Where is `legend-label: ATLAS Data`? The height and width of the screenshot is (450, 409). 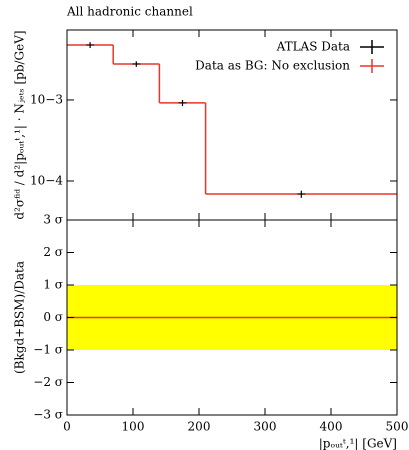 legend-label: ATLAS Data is located at coordinates (313, 47).